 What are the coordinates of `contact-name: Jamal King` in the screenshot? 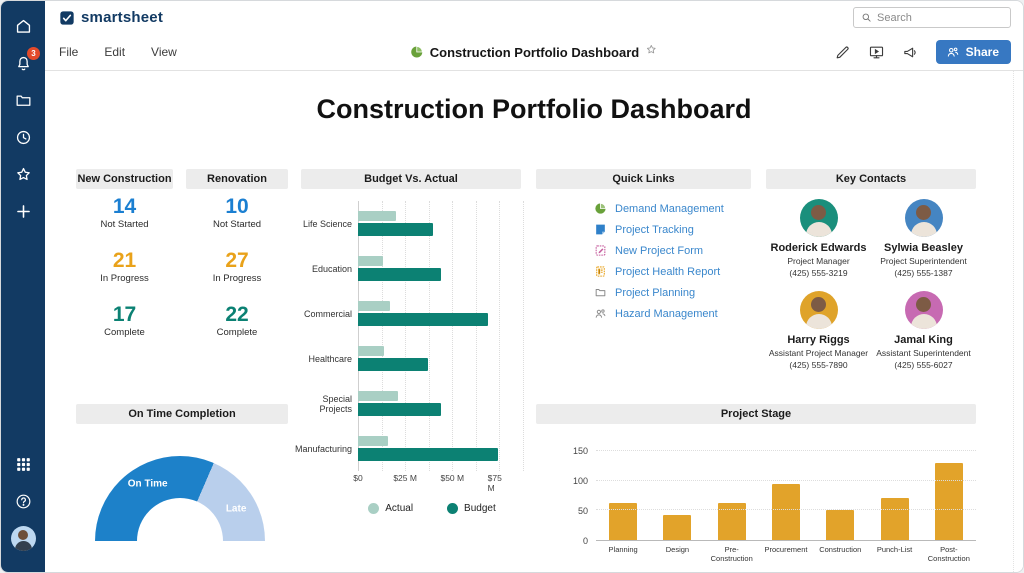 It's located at (923, 340).